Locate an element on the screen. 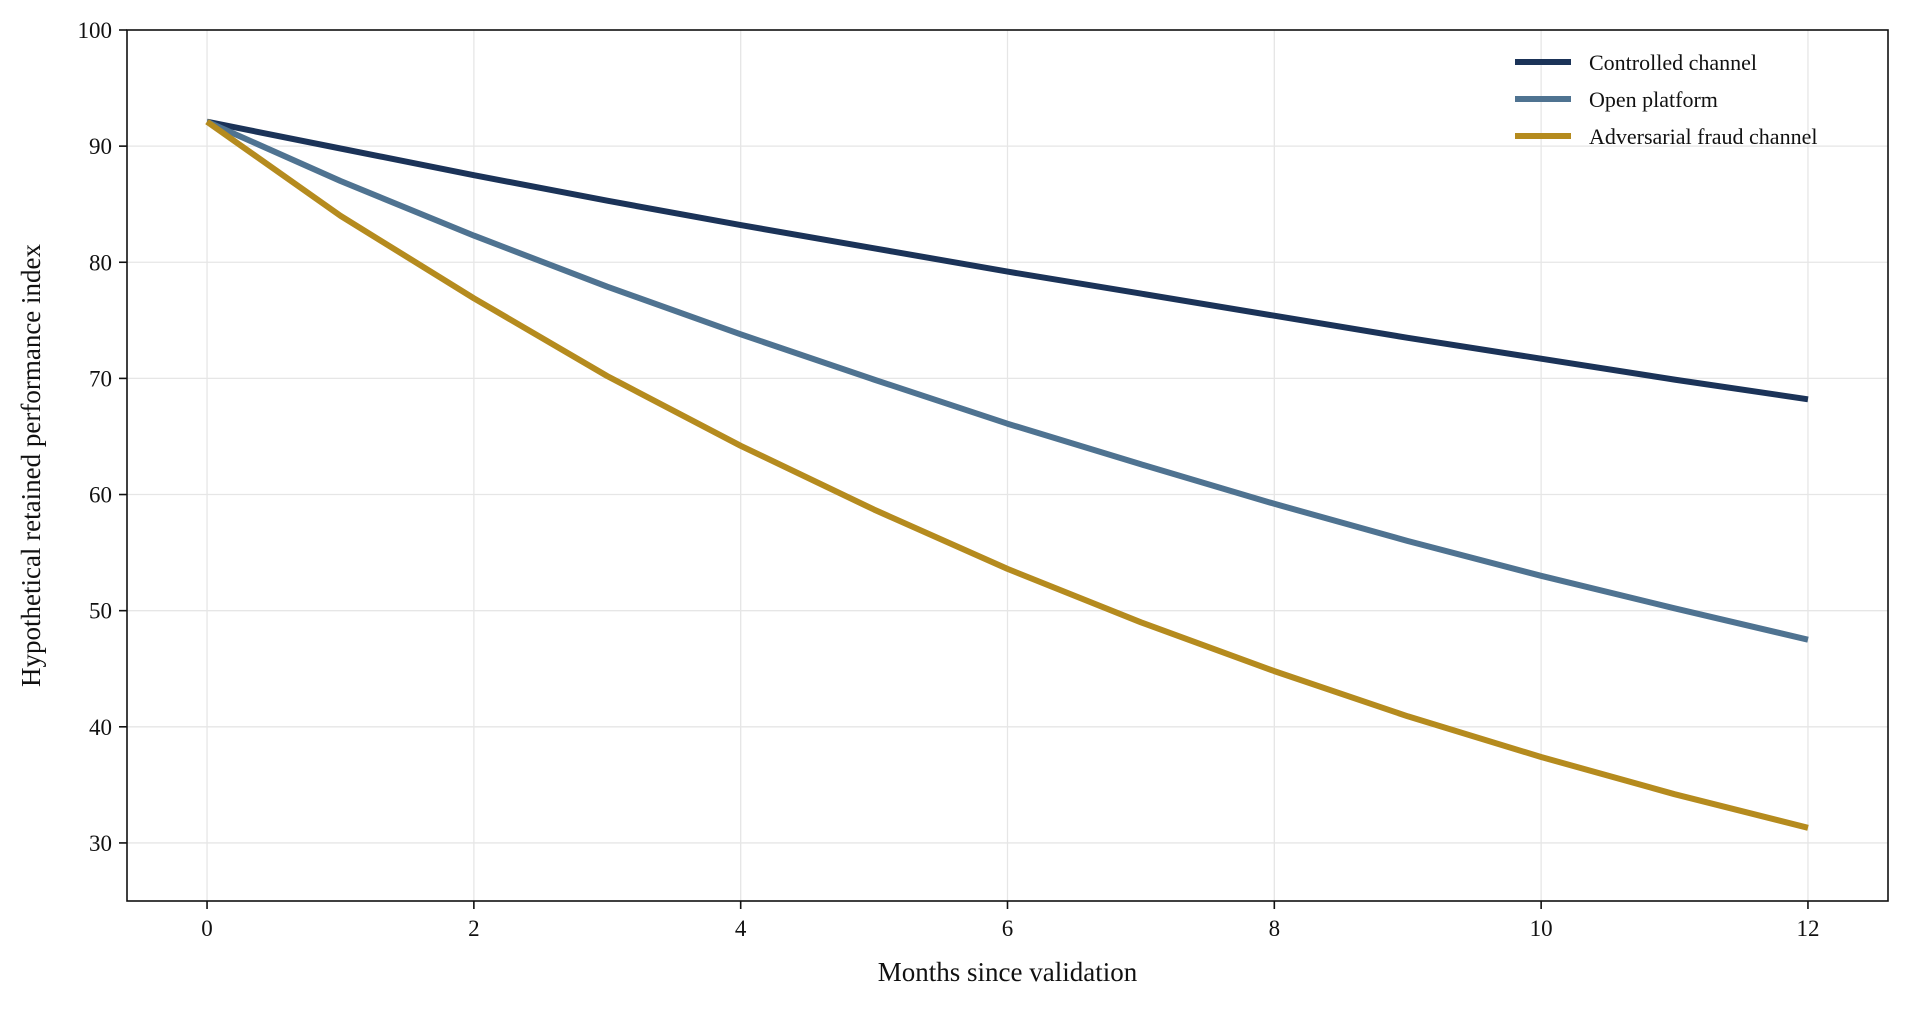  y-tick-label: 40 is located at coordinates (100, 727).